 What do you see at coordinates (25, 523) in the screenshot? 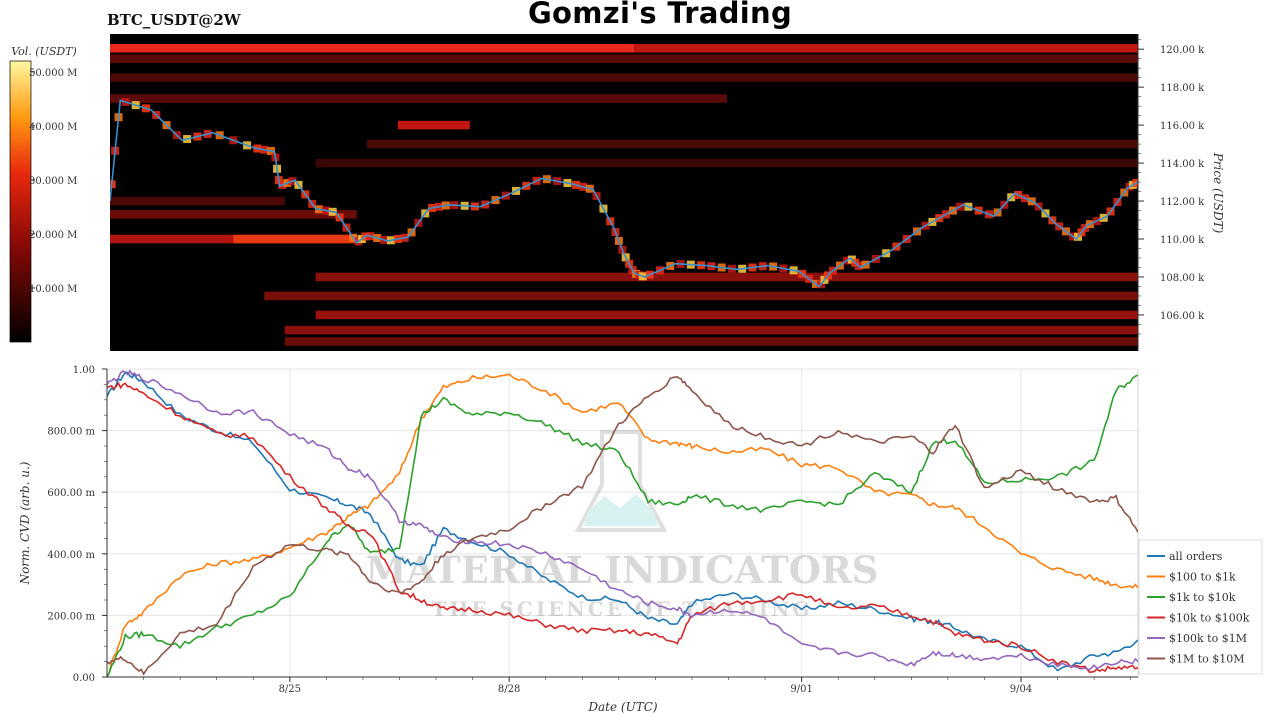
I see `cvd-y-axis-title: Norm. CVD (arb. u.)` at bounding box center [25, 523].